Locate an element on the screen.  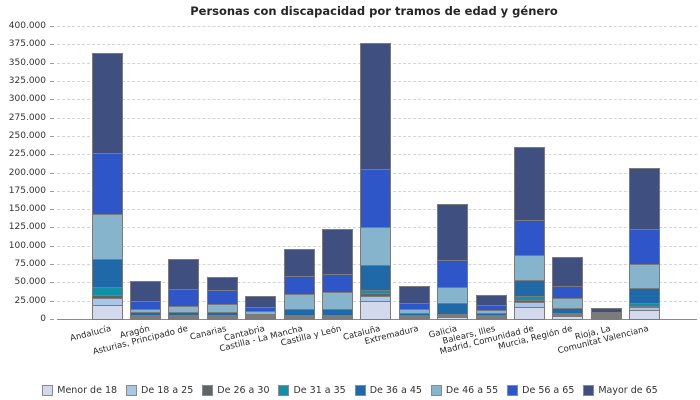
y-tick-label: 100.000 is located at coordinates (27, 245).